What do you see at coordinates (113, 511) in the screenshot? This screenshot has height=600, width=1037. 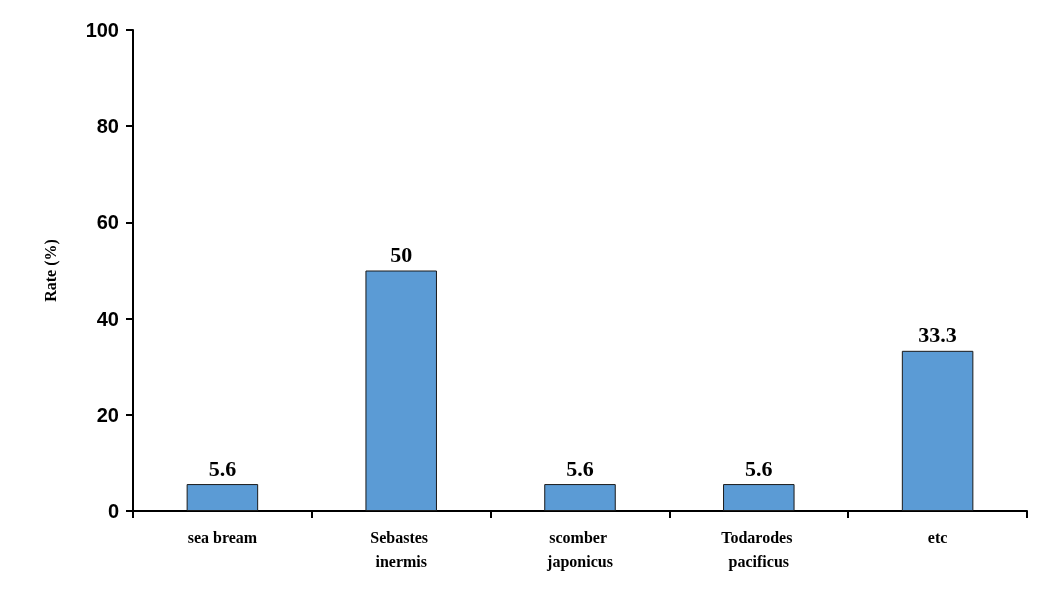 I see `y-tick-label: 0` at bounding box center [113, 511].